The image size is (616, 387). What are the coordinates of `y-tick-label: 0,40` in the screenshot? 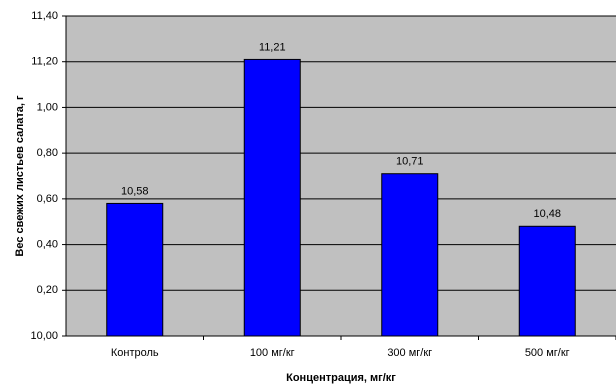 It's located at (47, 244).